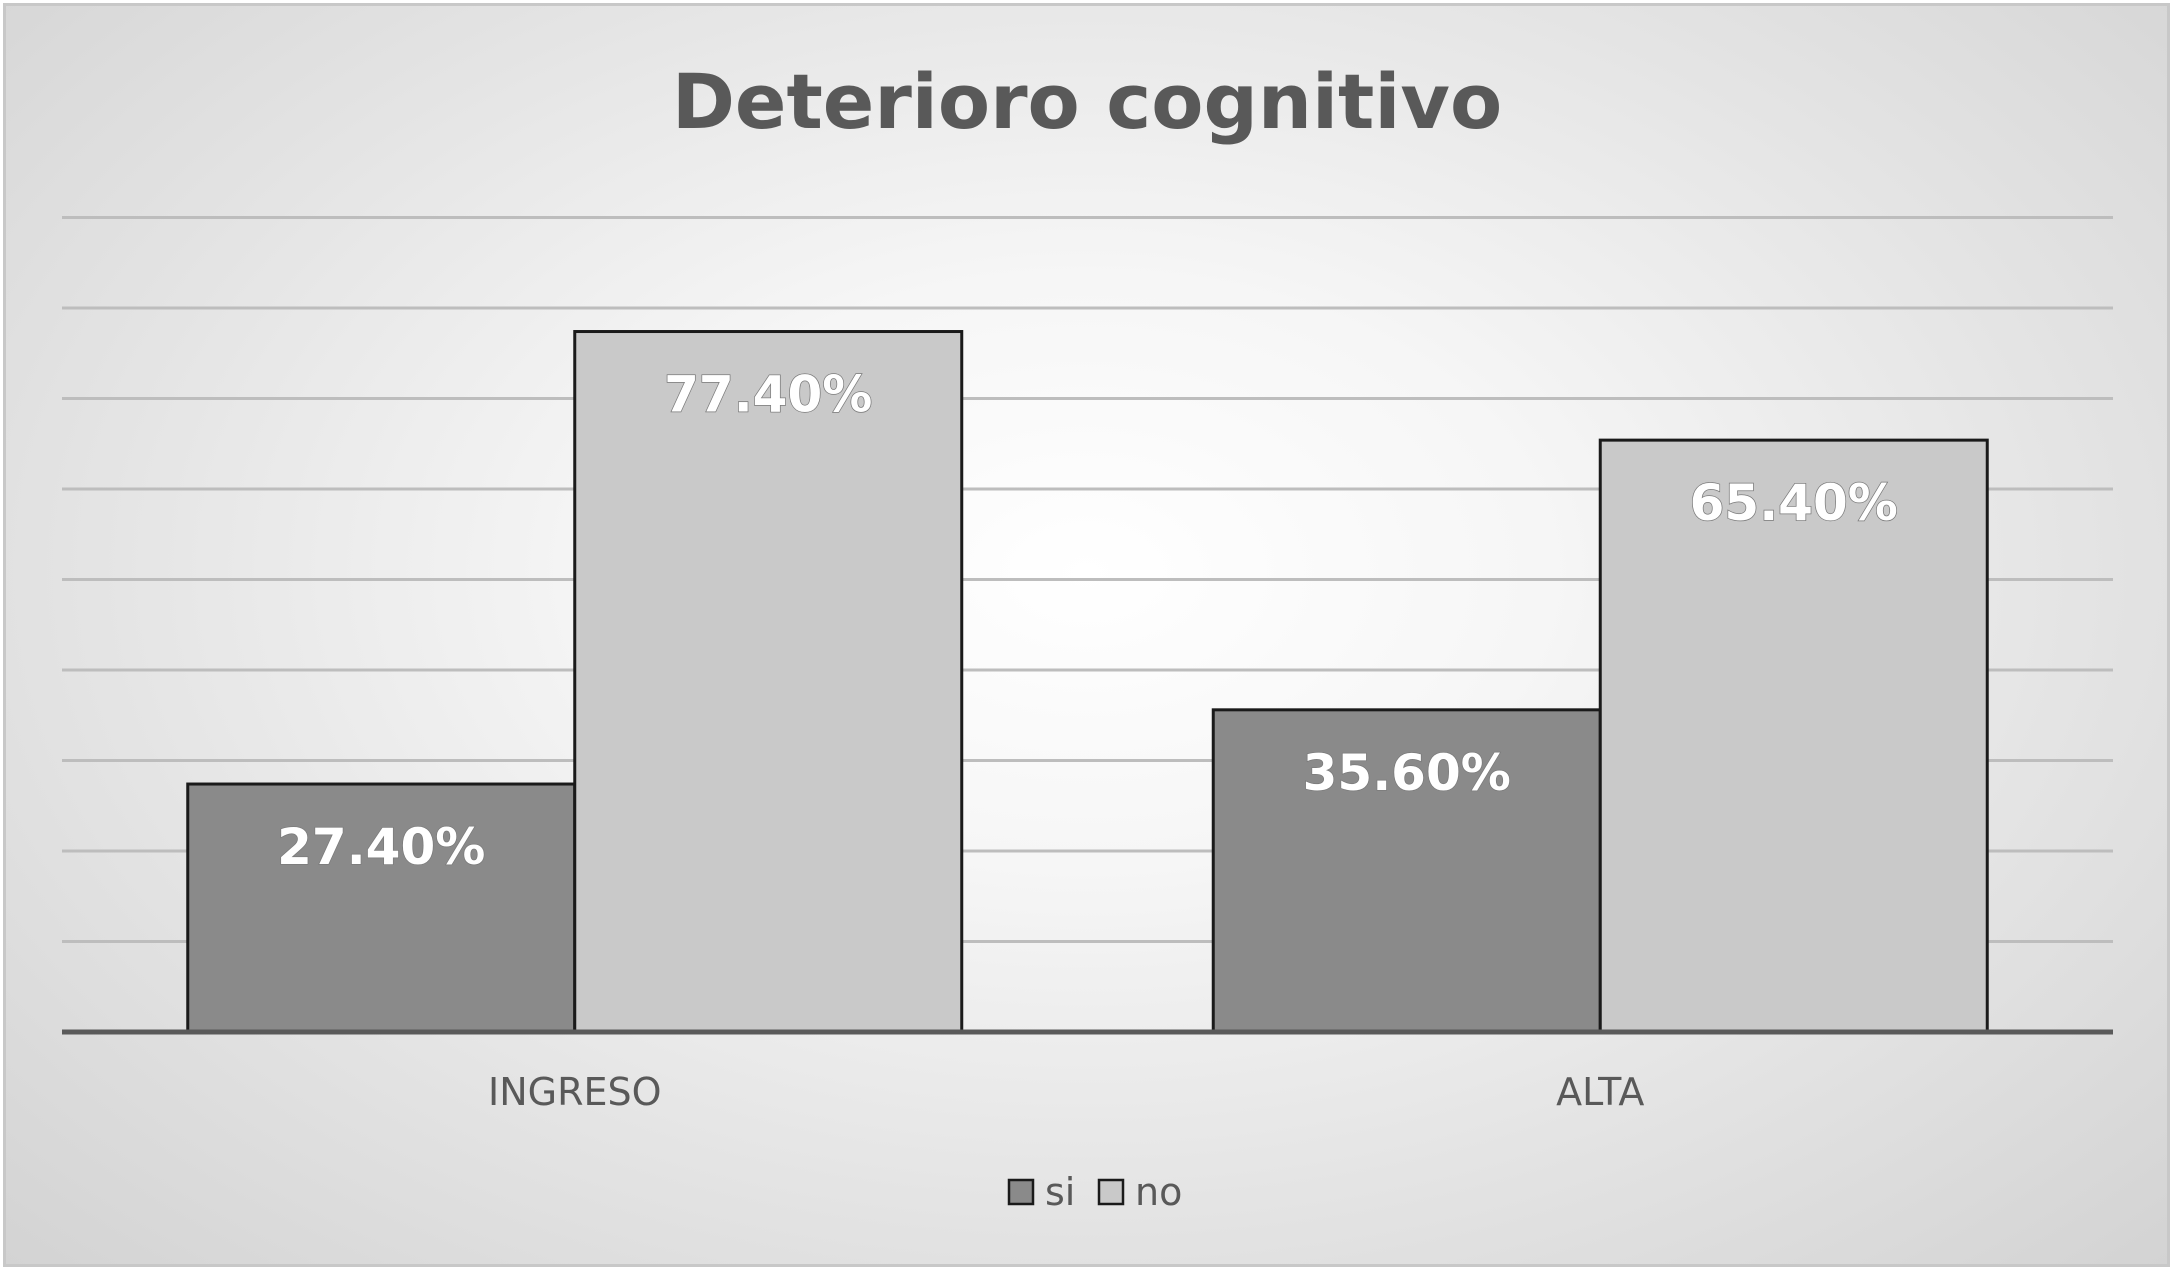 The image size is (2175, 1272). Describe the element at coordinates (1407, 773) in the screenshot. I see `data-label: 35.60%` at that location.